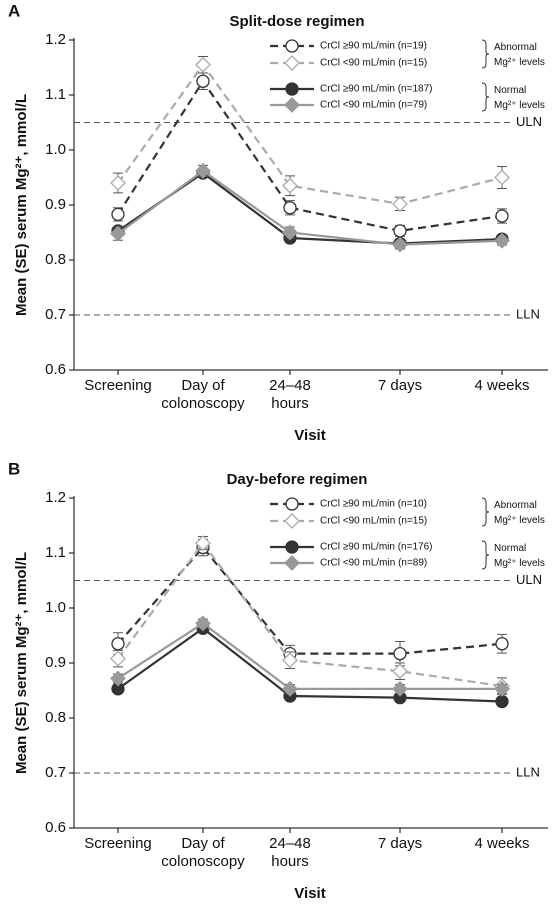 This screenshot has height=905, width=556. I want to click on panel-label: A, so click(14, 10).